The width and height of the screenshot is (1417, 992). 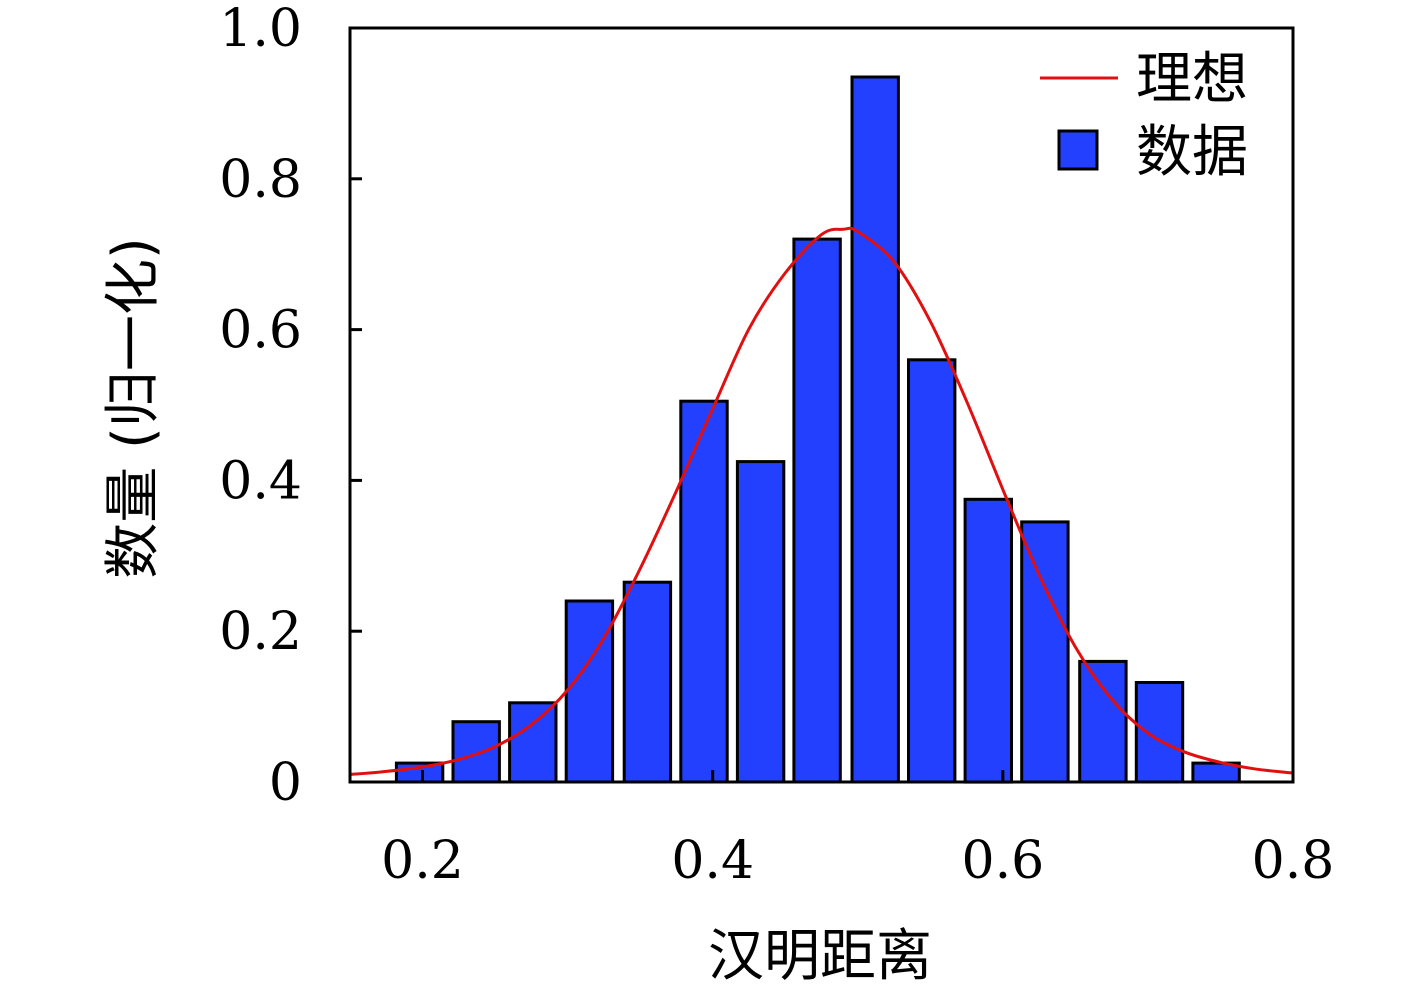 I want to click on y-tick-label: 0, so click(x=285, y=783).